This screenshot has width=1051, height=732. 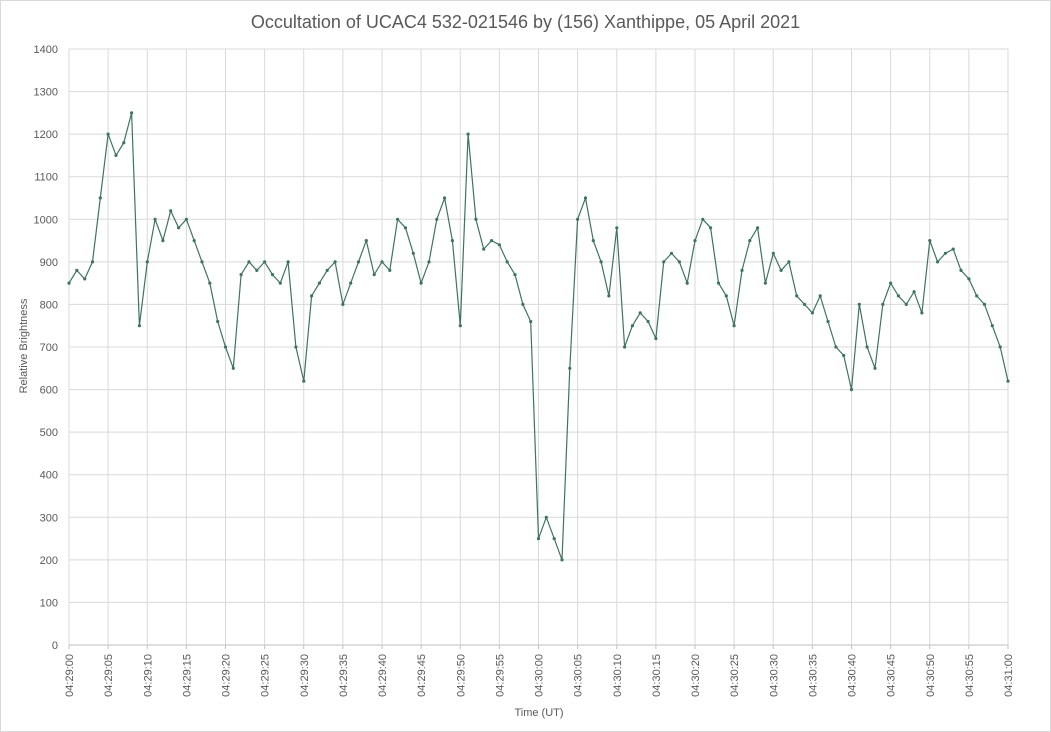 I want to click on x-tick-label: 04:29:15, so click(x=187, y=675).